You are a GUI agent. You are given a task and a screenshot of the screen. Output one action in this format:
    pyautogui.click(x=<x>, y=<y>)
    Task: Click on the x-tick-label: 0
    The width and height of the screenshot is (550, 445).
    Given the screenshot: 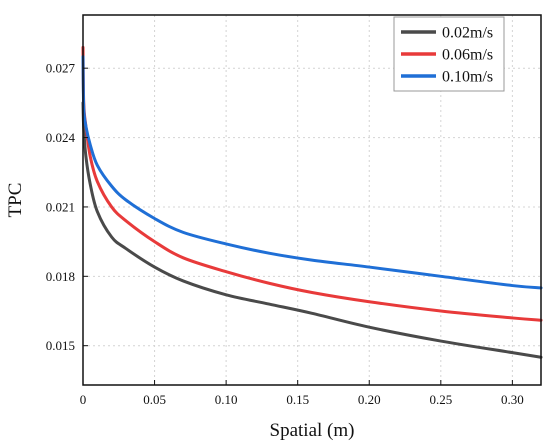 What is the action you would take?
    pyautogui.click(x=83, y=399)
    